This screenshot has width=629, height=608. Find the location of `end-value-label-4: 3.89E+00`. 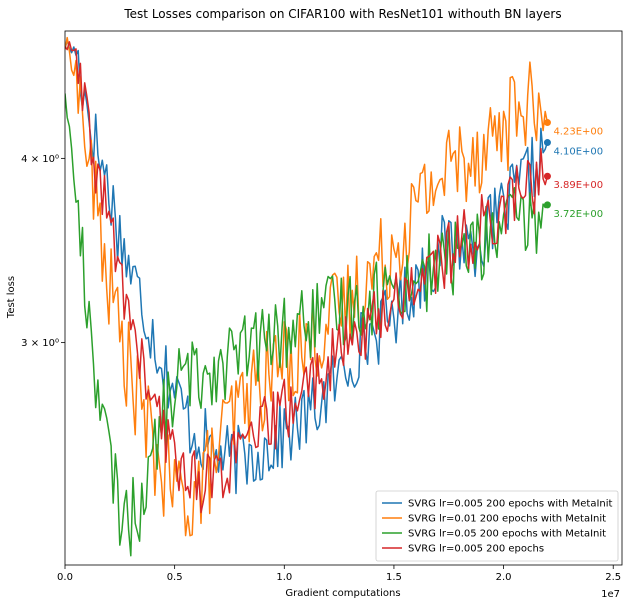

end-value-label-4: 3.89E+00 is located at coordinates (578, 185).